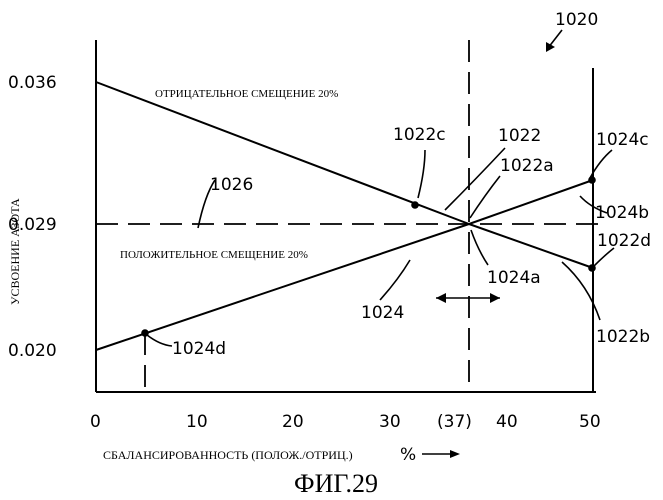 The width and height of the screenshot is (663, 500). What do you see at coordinates (282, 287) in the screenshot?
I see `positive-bias-line` at bounding box center [282, 287].